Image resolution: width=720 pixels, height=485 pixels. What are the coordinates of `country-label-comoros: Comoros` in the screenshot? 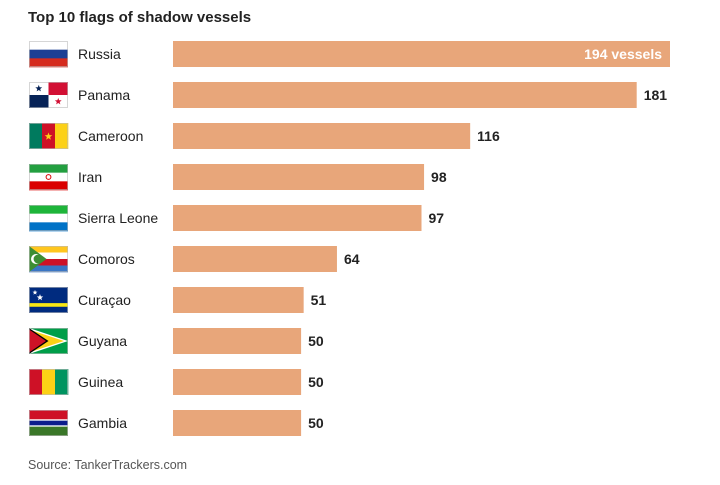 It's located at (106, 259).